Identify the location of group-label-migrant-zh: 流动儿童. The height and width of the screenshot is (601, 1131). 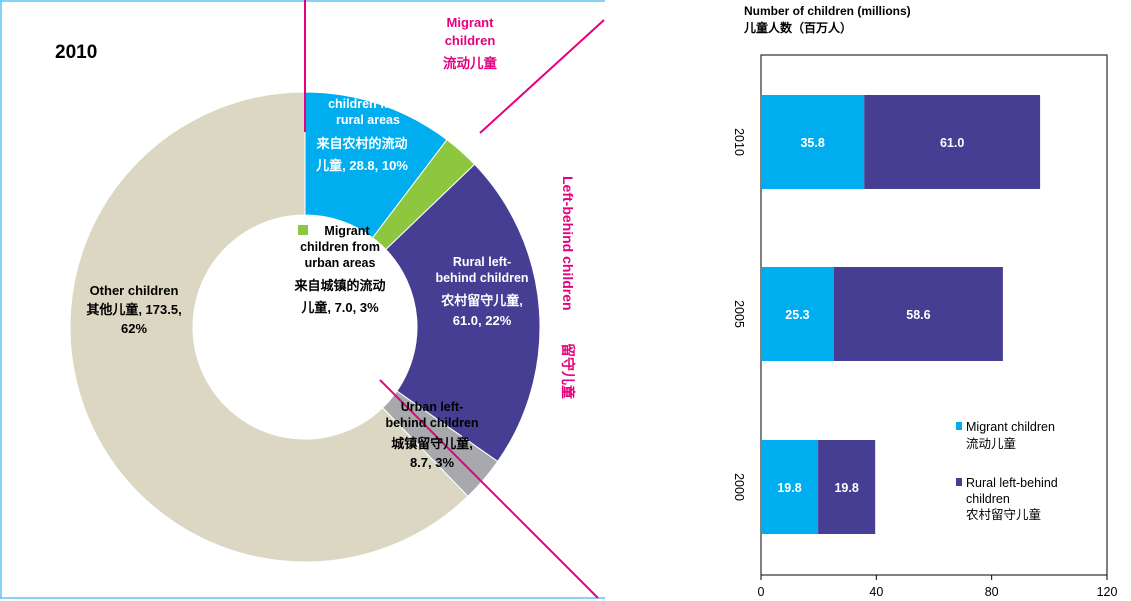
(470, 63).